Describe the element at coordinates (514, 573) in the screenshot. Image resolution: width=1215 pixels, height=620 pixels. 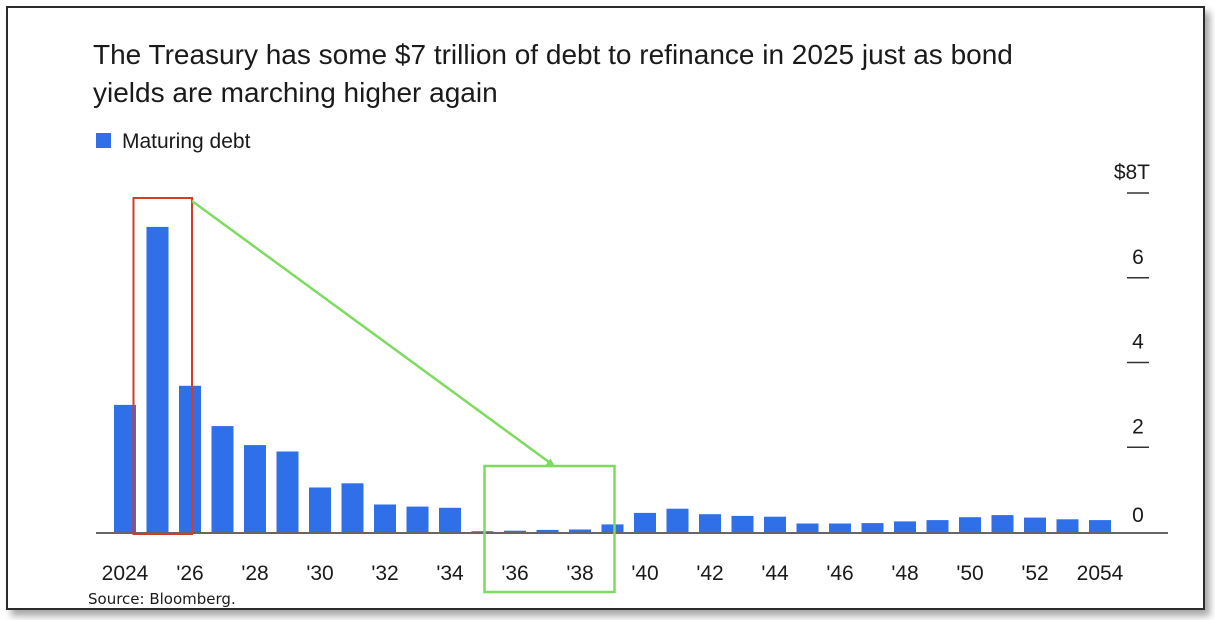
I see `x-tick-label-2036: '36` at that location.